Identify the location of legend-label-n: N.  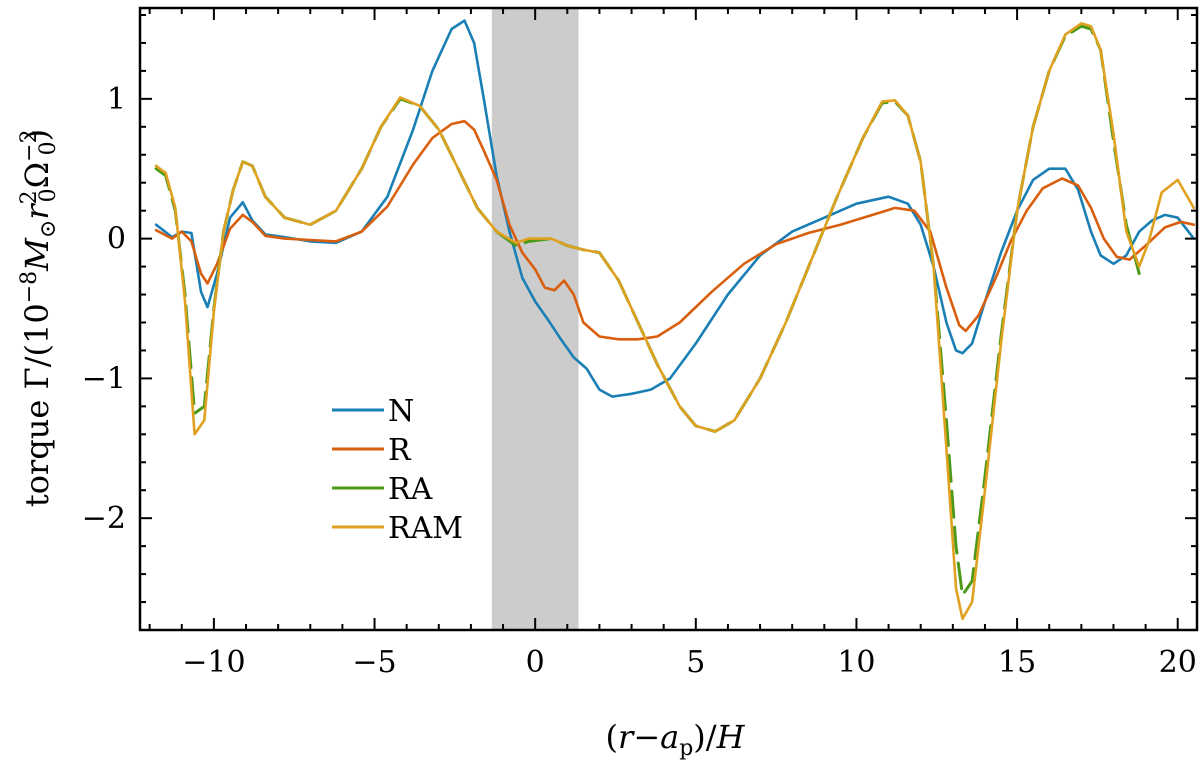
(401, 411).